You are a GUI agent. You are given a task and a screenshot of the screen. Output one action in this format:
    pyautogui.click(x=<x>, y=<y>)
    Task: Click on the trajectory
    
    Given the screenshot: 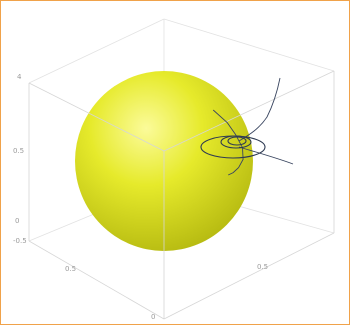 What is the action you would take?
    pyautogui.click(x=253, y=126)
    